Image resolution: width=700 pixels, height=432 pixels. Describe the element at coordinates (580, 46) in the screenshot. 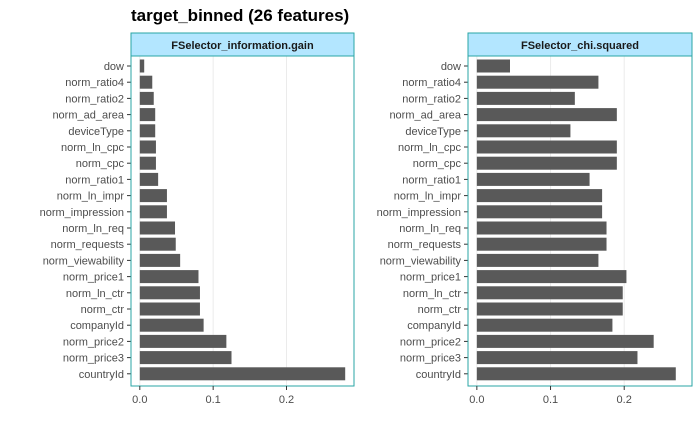

I see `facet-strip-label: FSelector_chi.squared` at that location.